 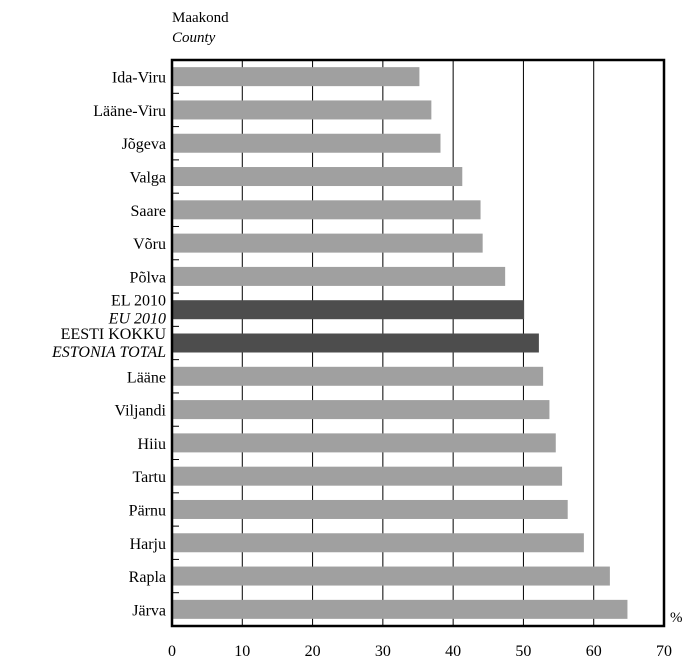 What do you see at coordinates (523, 651) in the screenshot?
I see `x-tick-label: 50` at bounding box center [523, 651].